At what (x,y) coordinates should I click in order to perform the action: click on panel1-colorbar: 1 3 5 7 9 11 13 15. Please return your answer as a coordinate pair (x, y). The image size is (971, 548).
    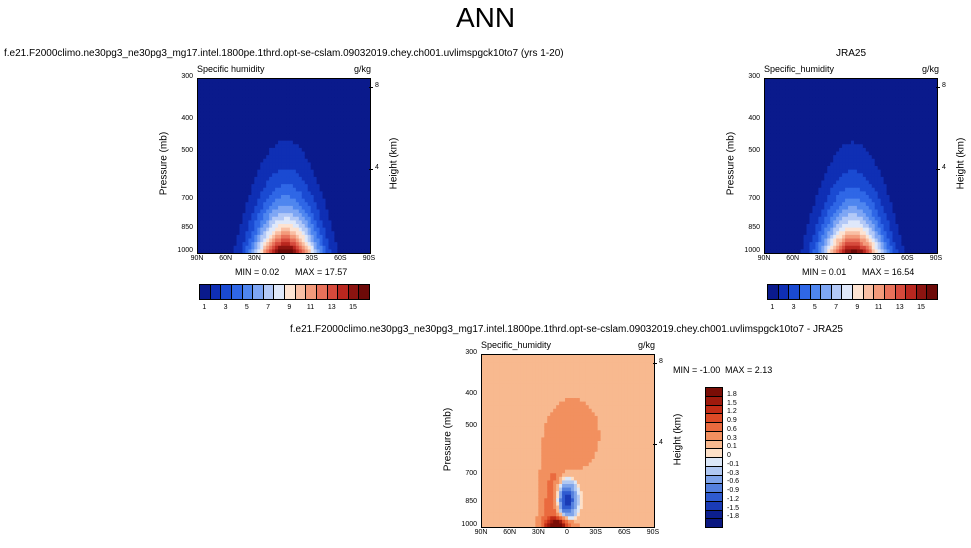
    Looking at the image, I should click on (284, 297).